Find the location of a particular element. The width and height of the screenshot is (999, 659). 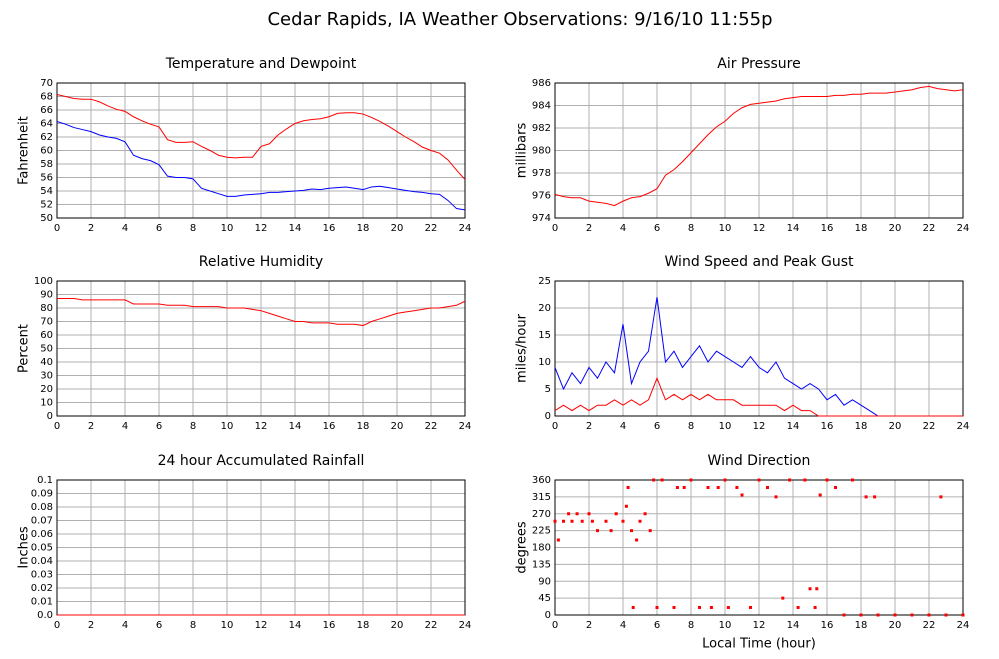

y-tick-label: 58 is located at coordinates (46, 164).